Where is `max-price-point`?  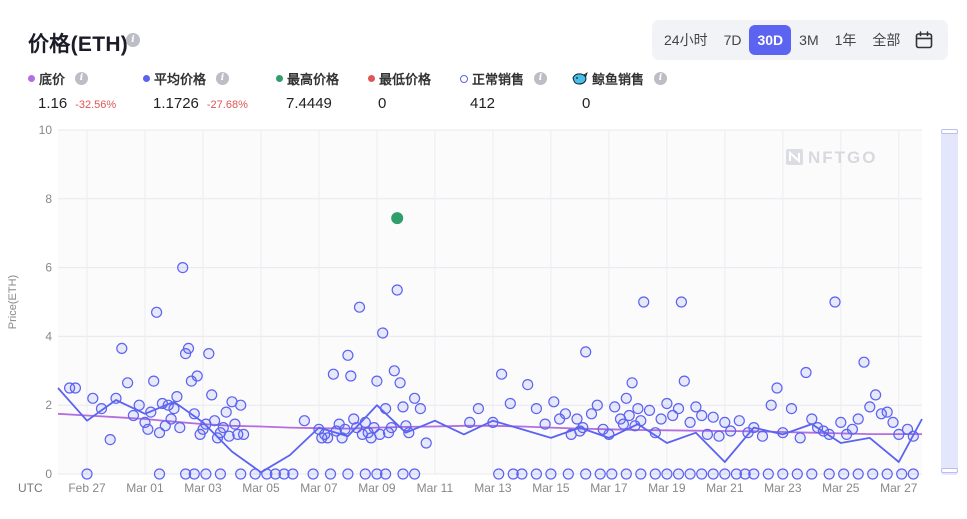 max-price-point is located at coordinates (397, 218).